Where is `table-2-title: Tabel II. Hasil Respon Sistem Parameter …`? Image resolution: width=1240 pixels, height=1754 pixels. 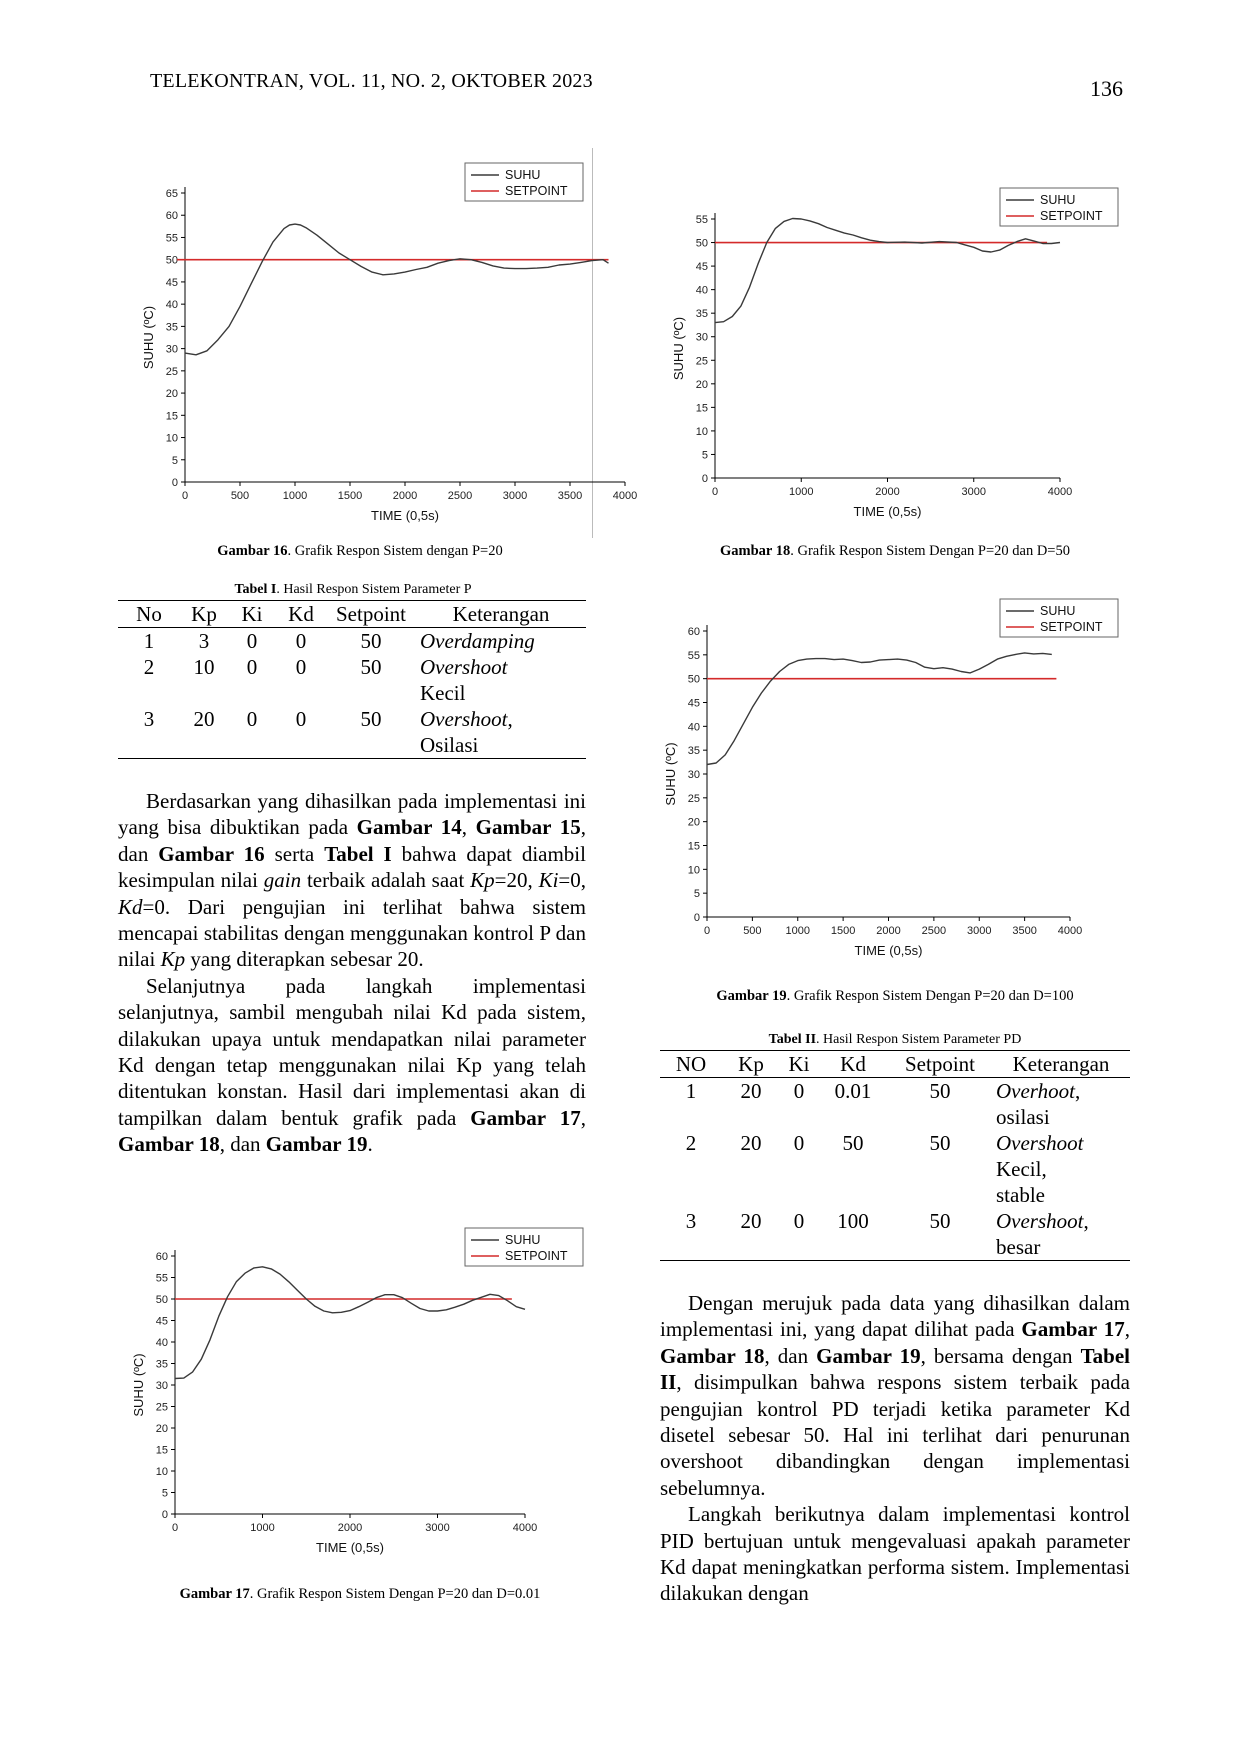
table-2-title: Tabel II. Hasil Respon Sistem Parameter … is located at coordinates (895, 1039).